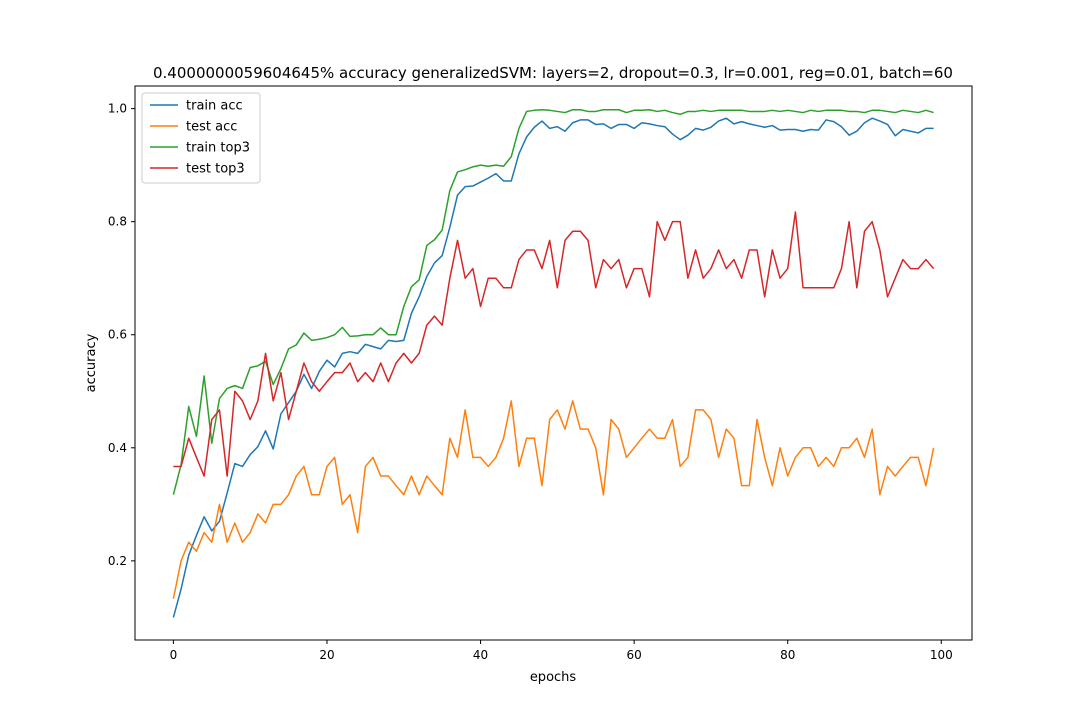 This screenshot has width=1080, height=720. What do you see at coordinates (553, 677) in the screenshot?
I see `x-axis-label: epochs` at bounding box center [553, 677].